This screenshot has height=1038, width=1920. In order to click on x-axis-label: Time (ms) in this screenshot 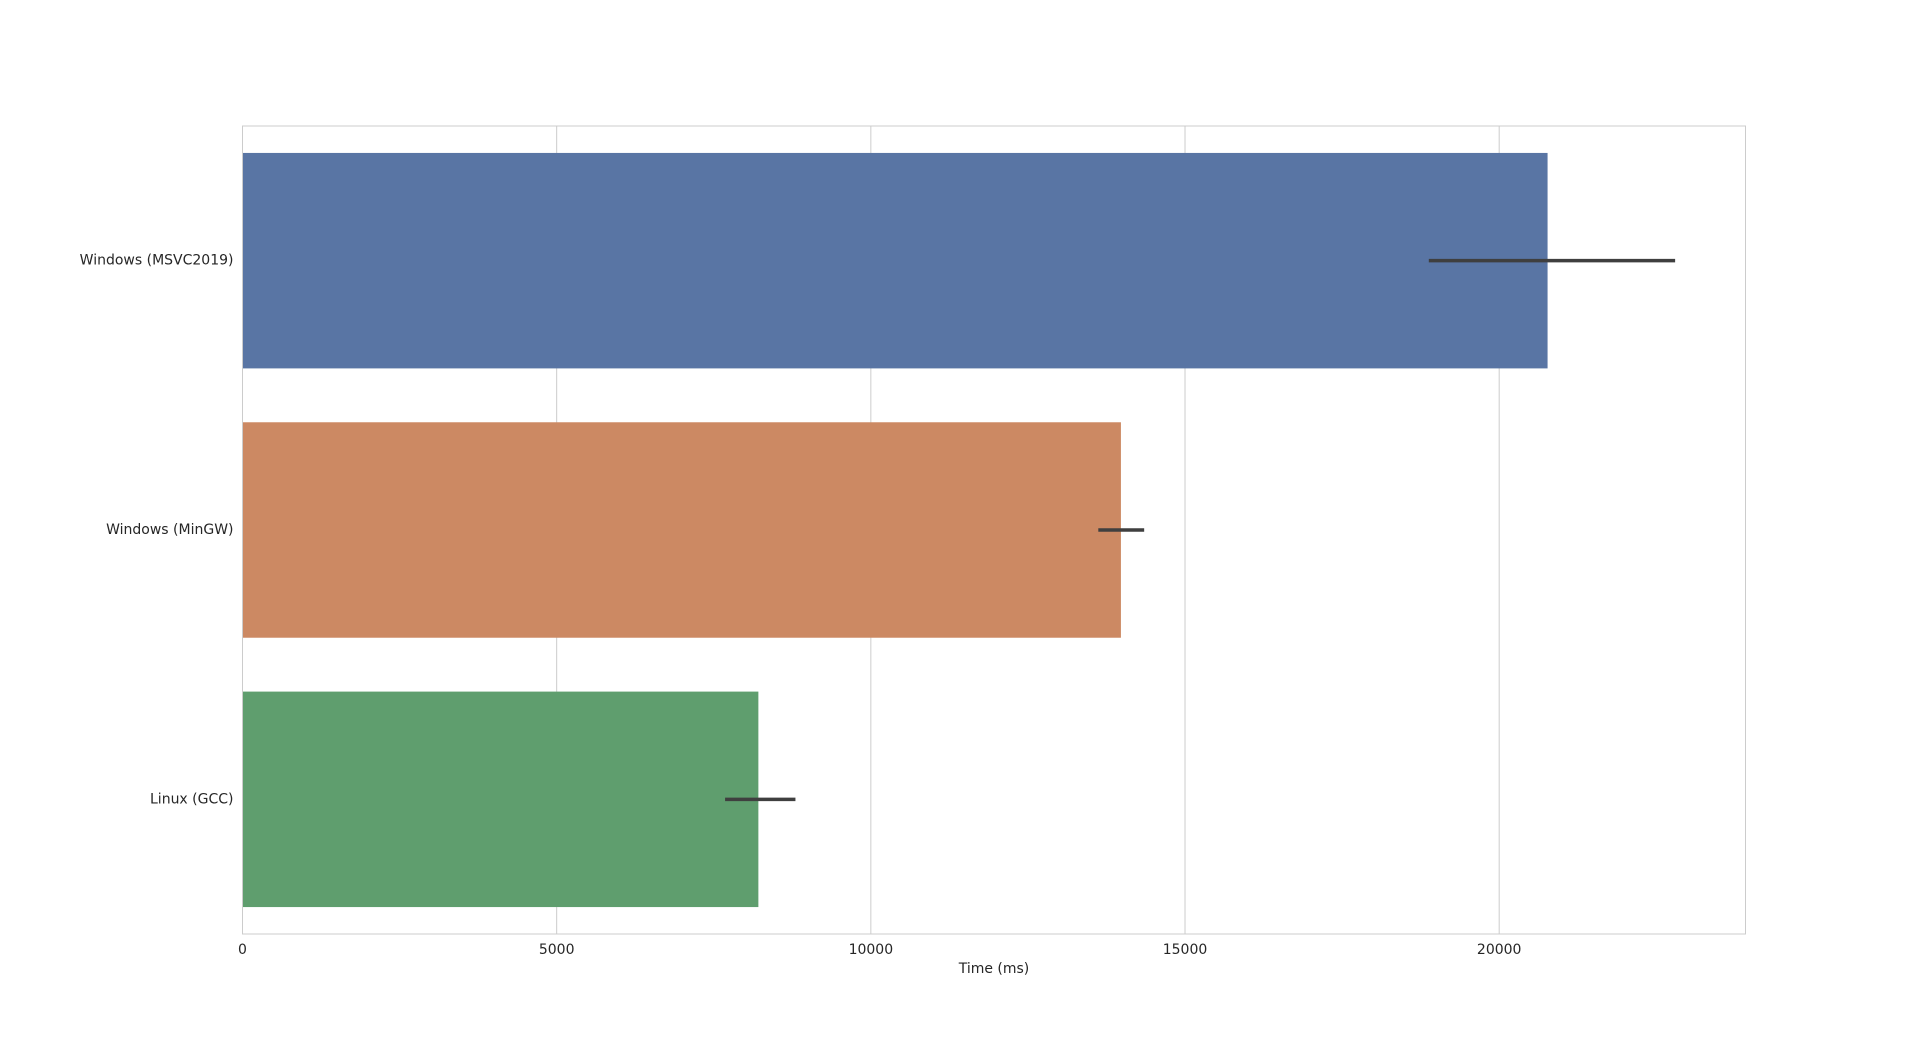, I will do `click(994, 969)`.